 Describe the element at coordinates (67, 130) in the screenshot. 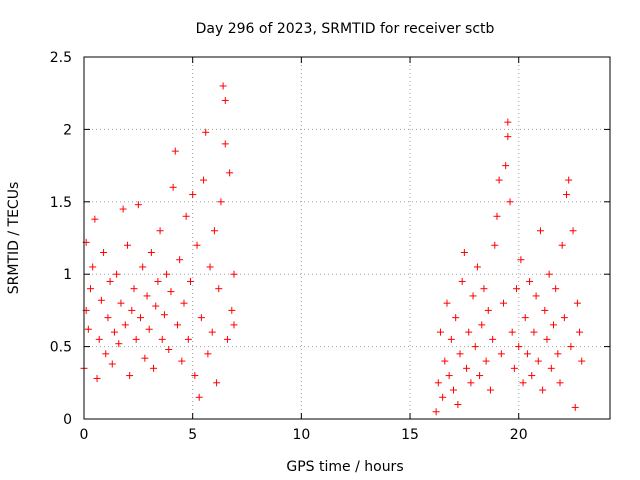

I see `y-tick-label: 2` at that location.